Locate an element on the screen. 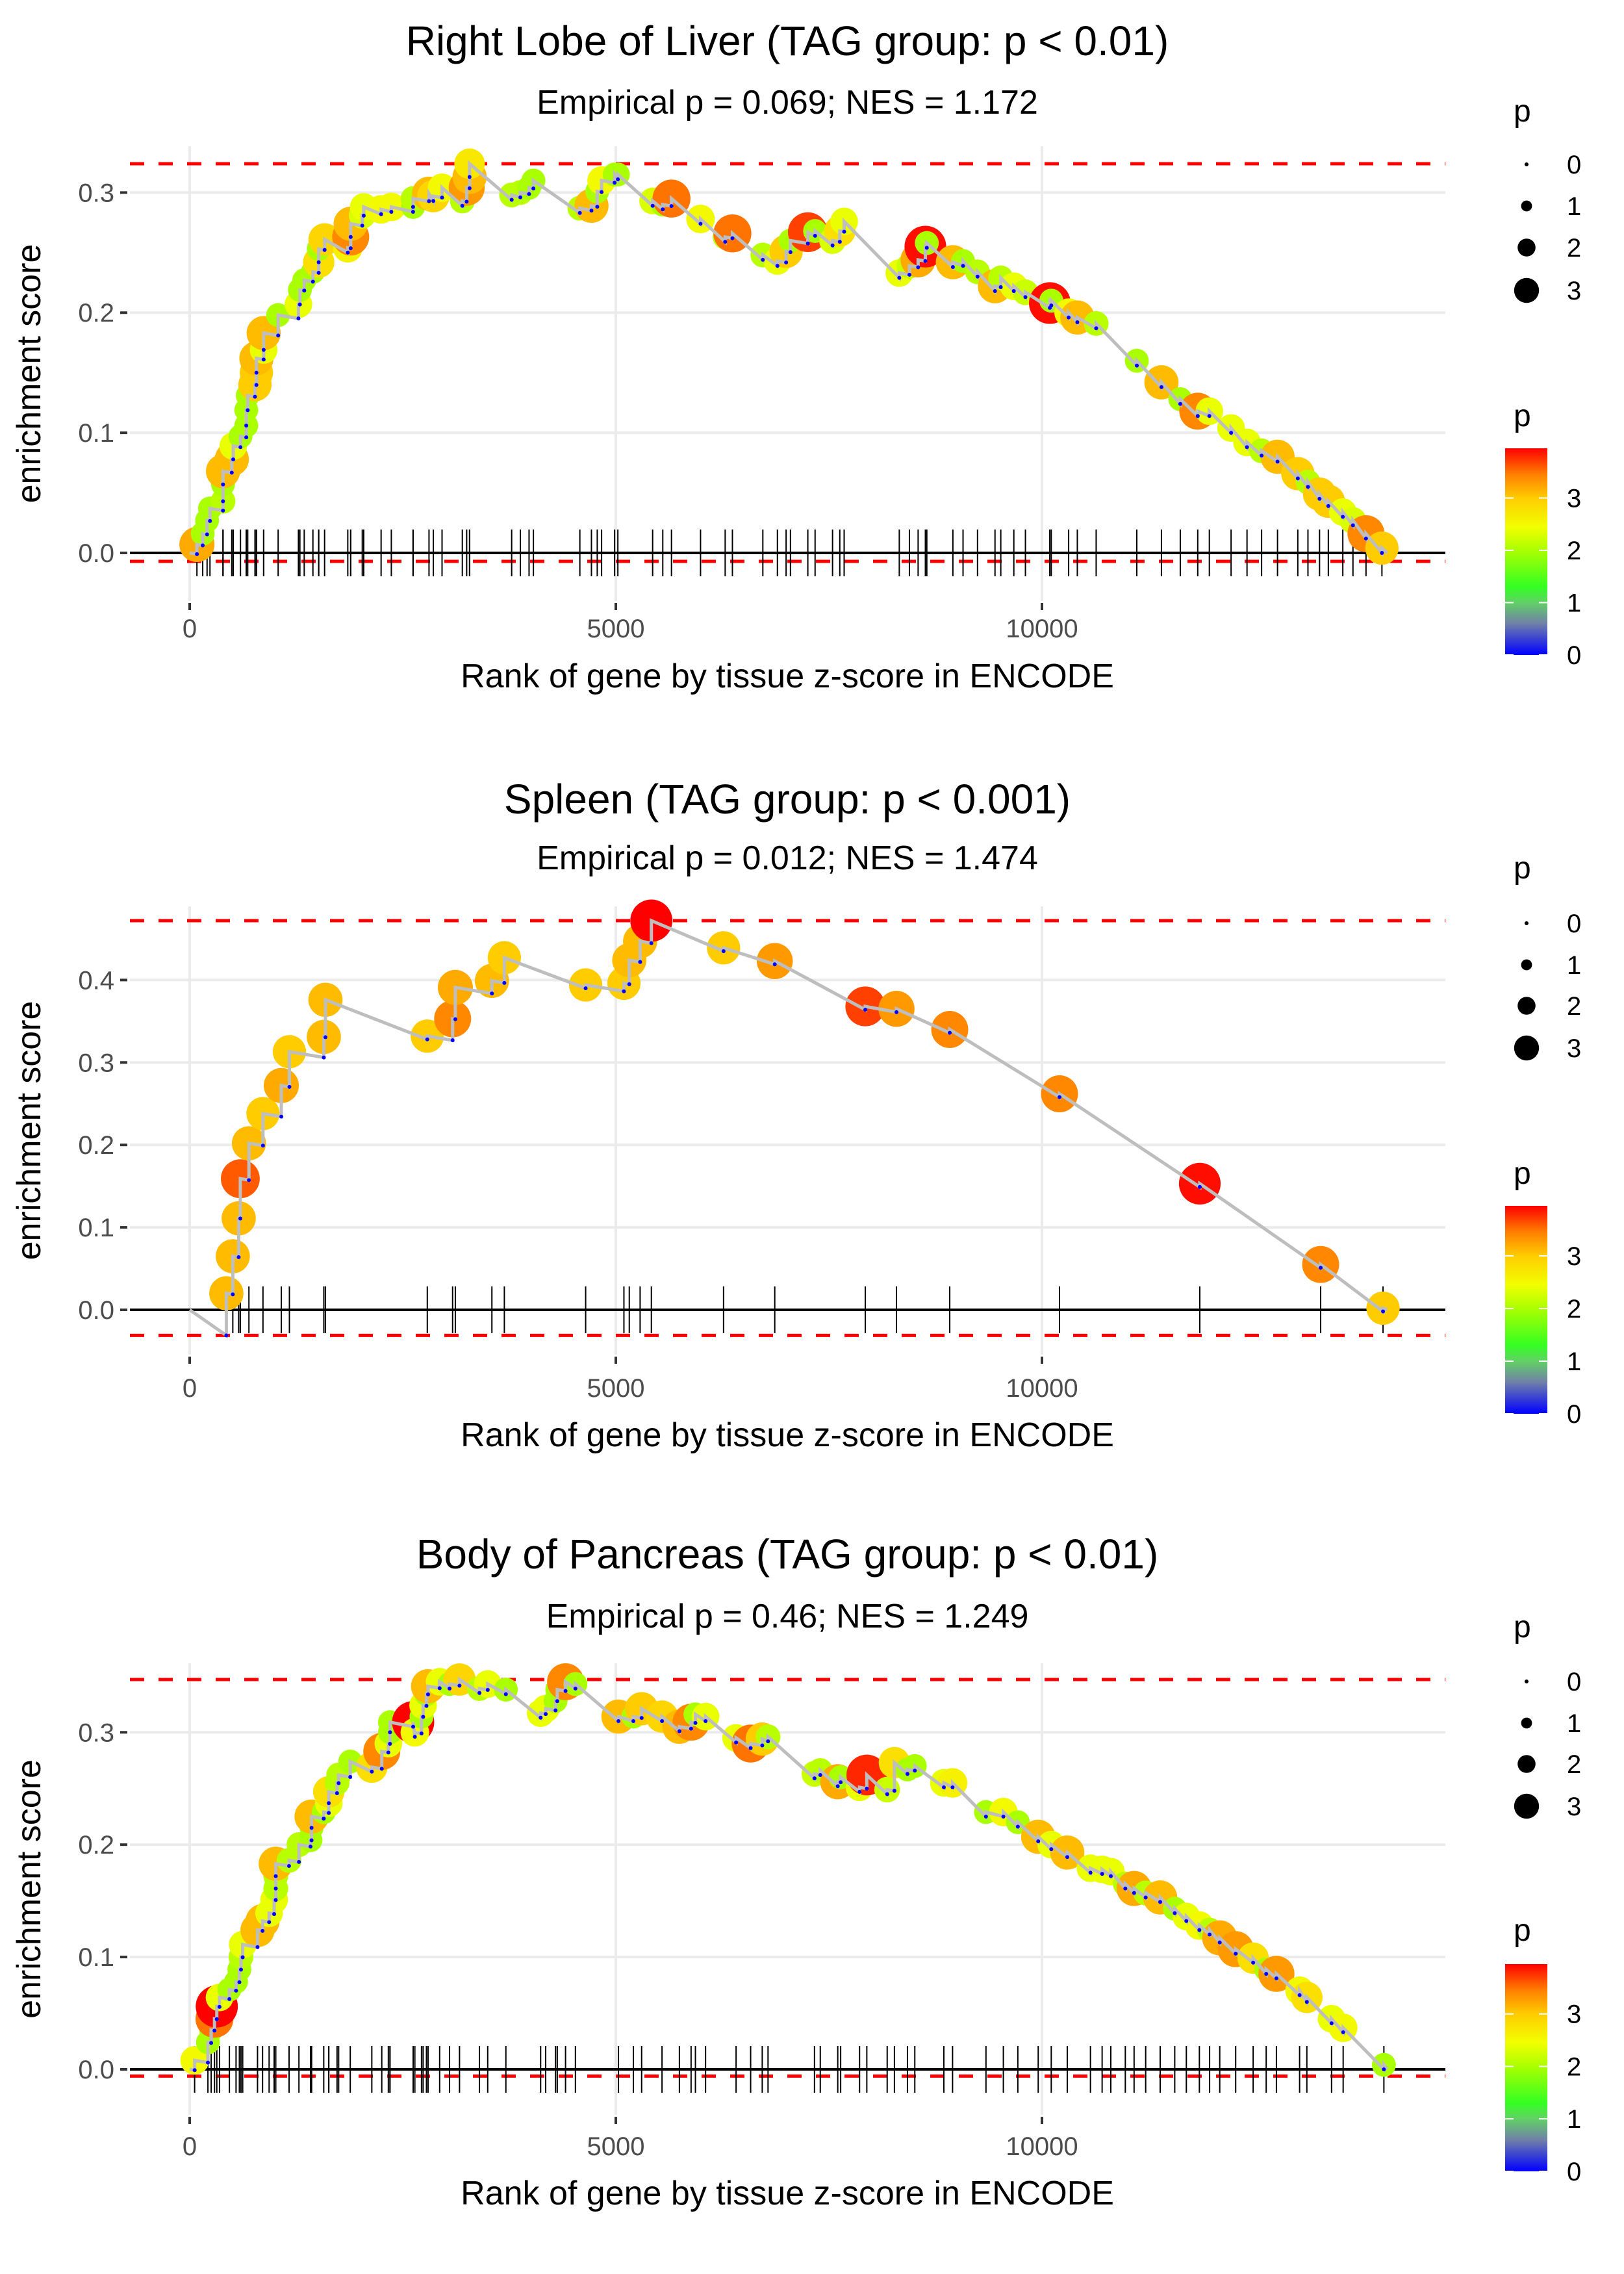 The width and height of the screenshot is (1624, 2274). colorbar-label: 2 is located at coordinates (1574, 551).